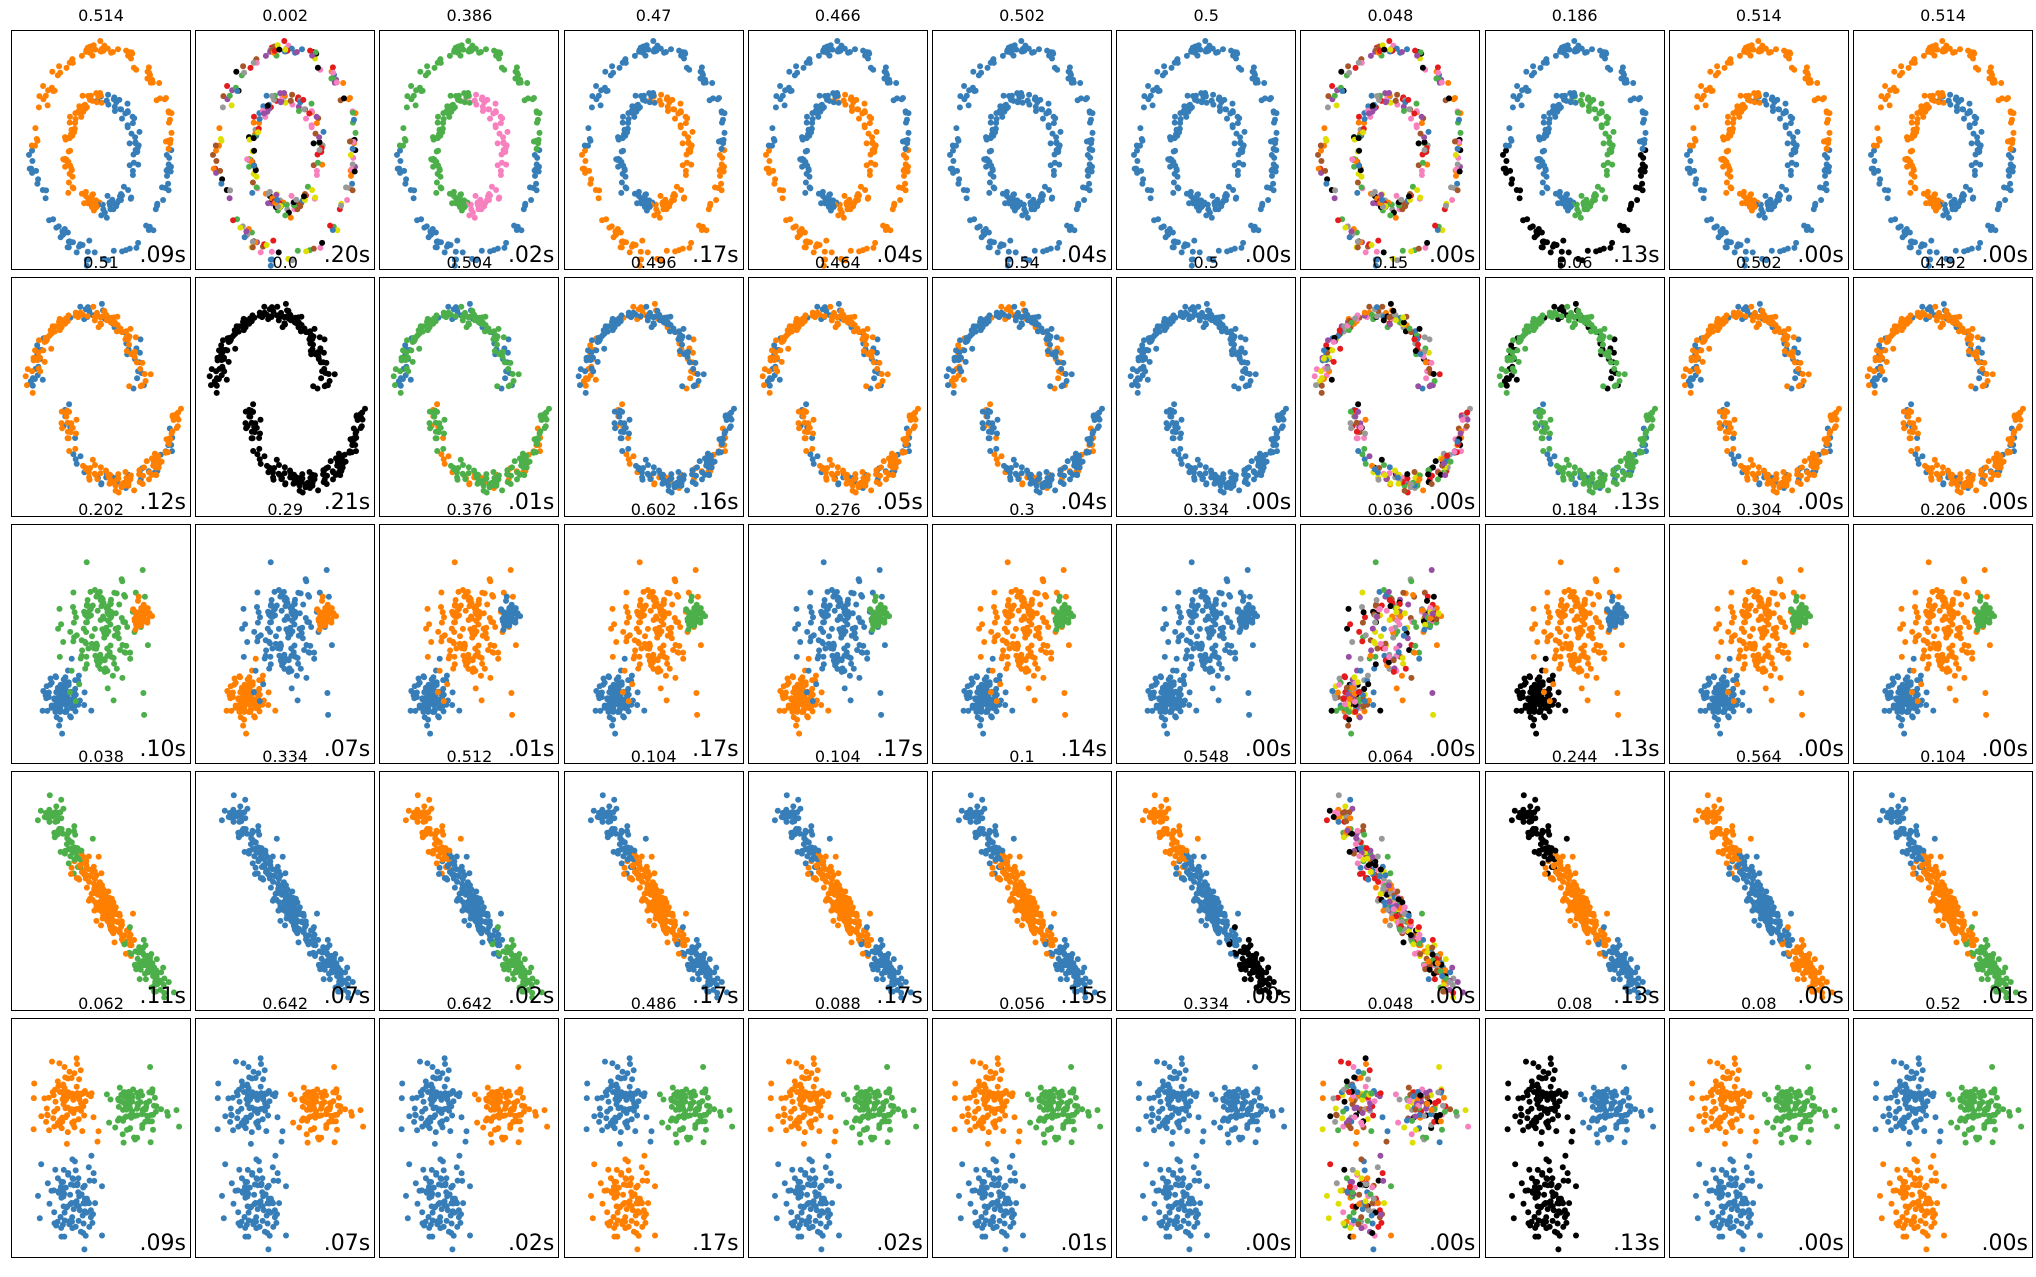  I want to click on runtime-label: .21s, so click(347, 502).